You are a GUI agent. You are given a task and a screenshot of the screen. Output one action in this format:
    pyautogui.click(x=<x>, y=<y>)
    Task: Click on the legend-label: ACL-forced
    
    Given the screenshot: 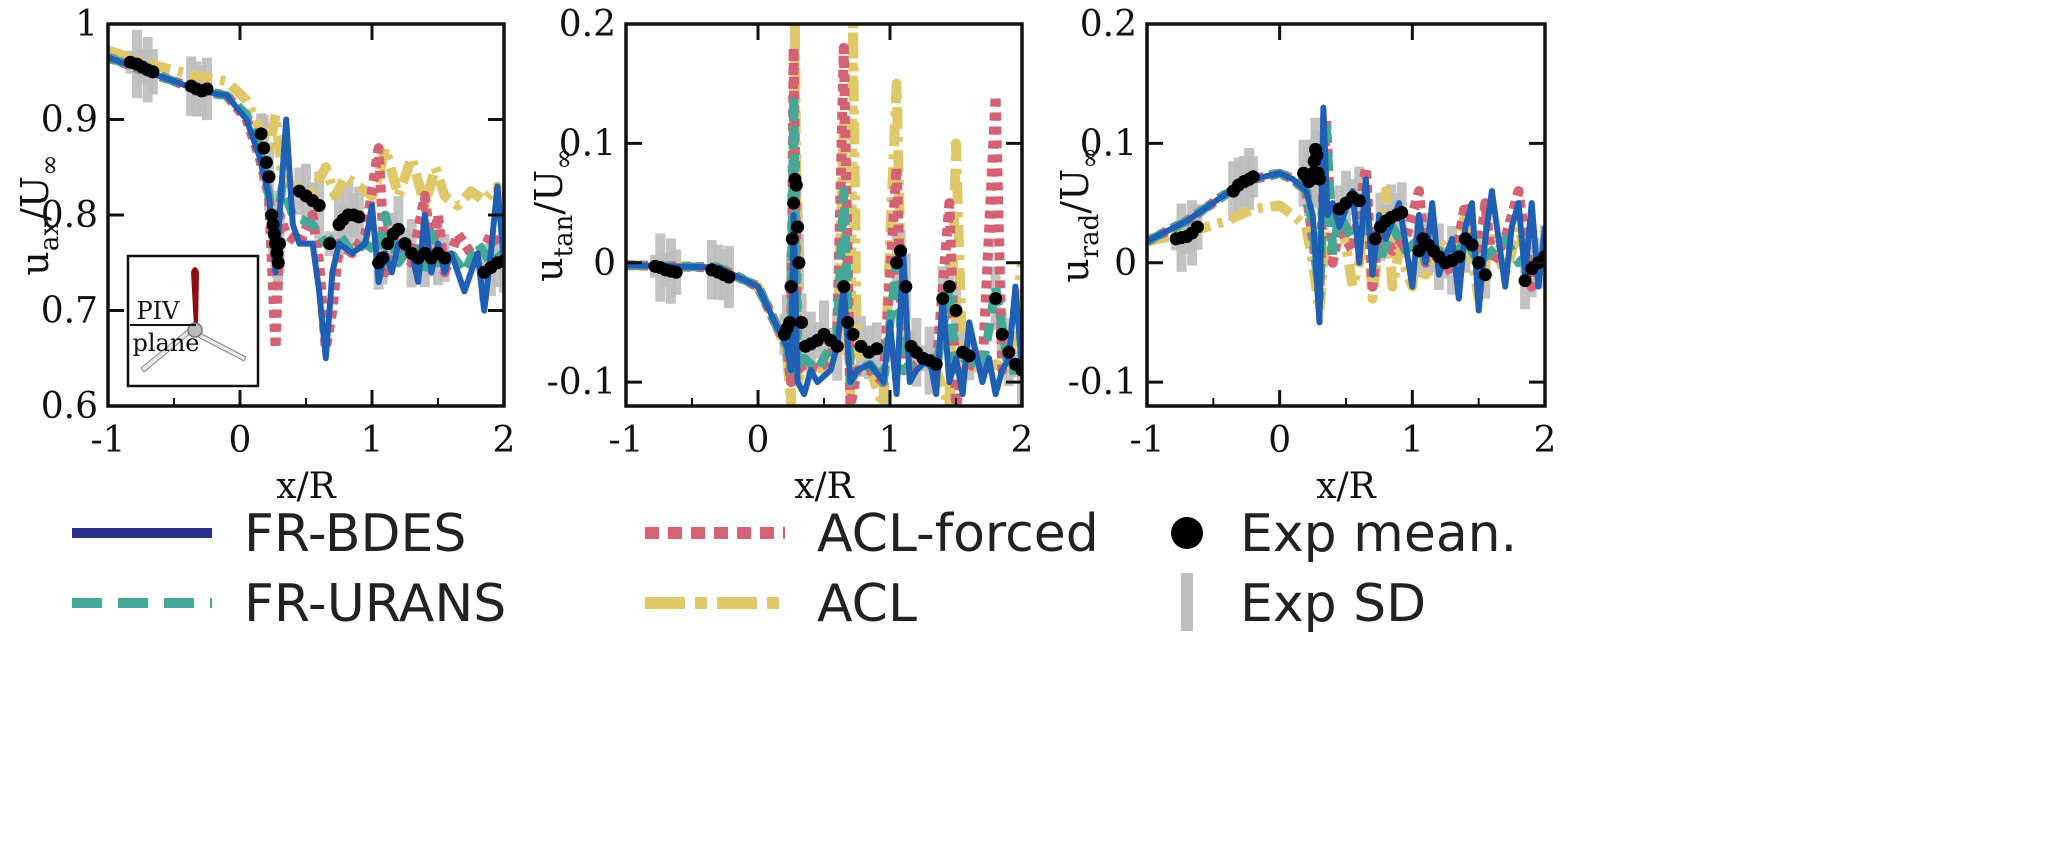 What is the action you would take?
    pyautogui.click(x=958, y=534)
    